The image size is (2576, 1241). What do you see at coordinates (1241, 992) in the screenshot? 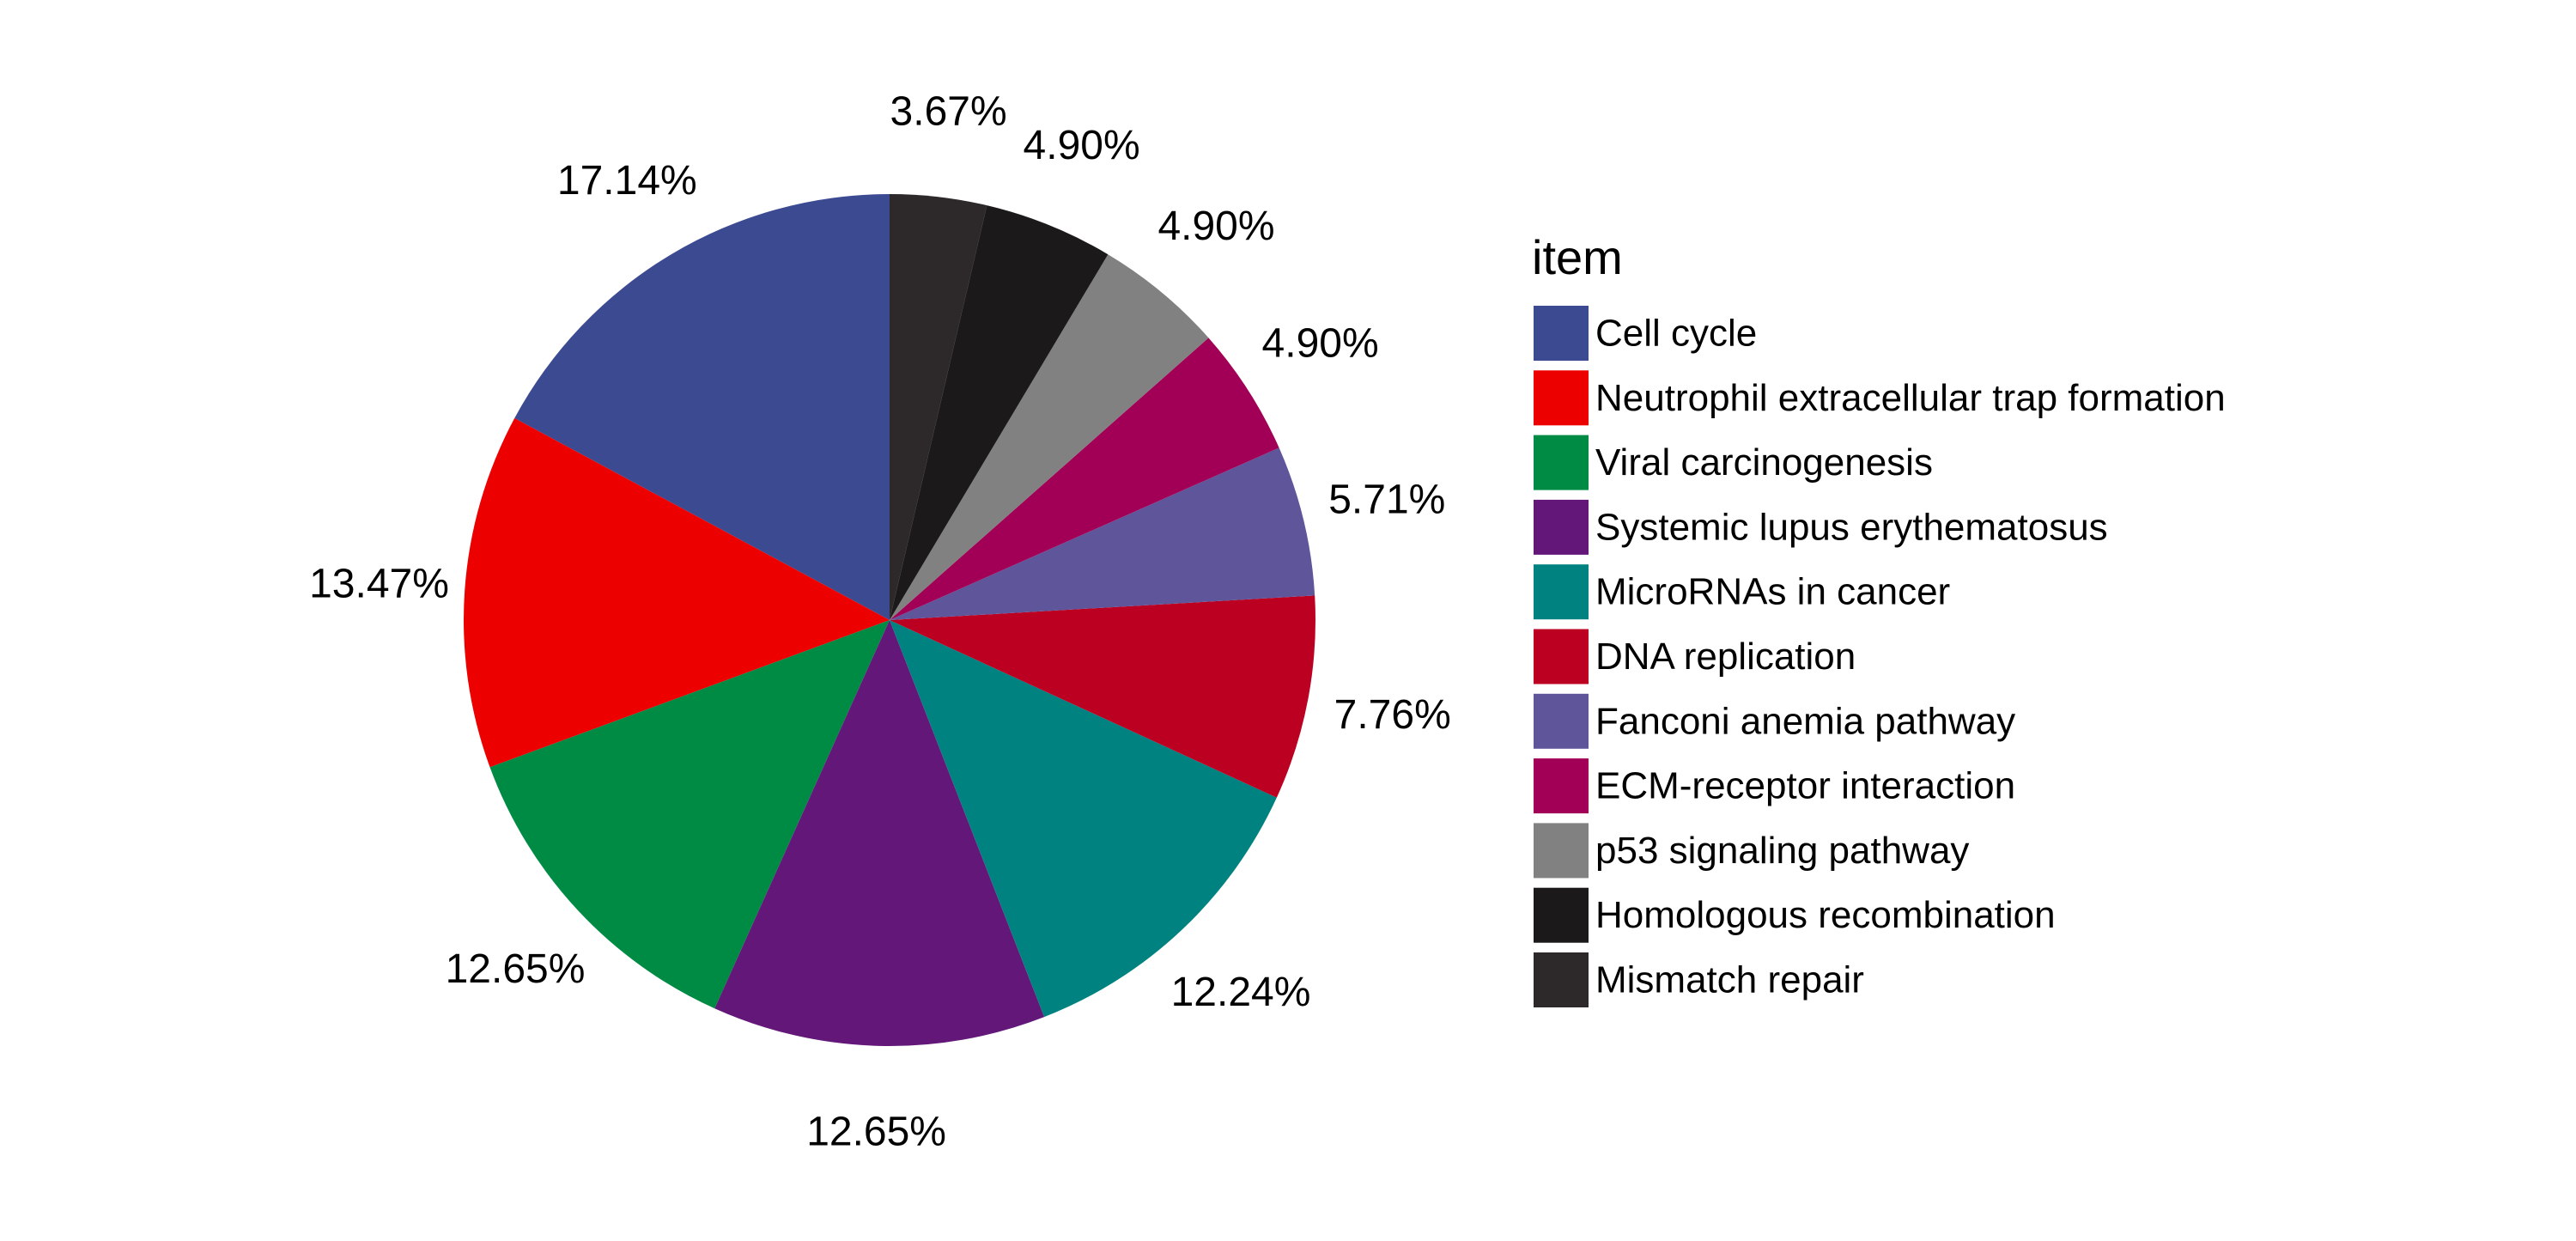
I see `slice-value-label: 12.24%` at bounding box center [1241, 992].